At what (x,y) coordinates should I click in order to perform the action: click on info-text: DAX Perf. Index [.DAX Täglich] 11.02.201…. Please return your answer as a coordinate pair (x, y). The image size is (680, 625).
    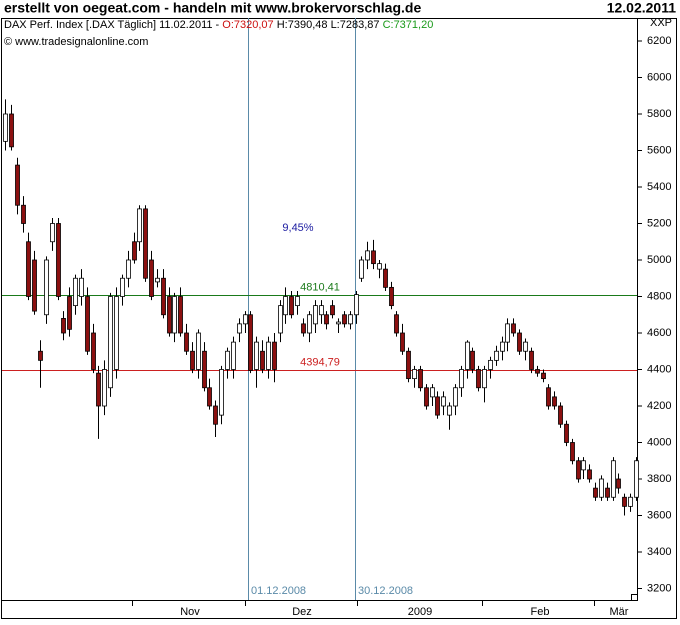
    Looking at the image, I should click on (112, 25).